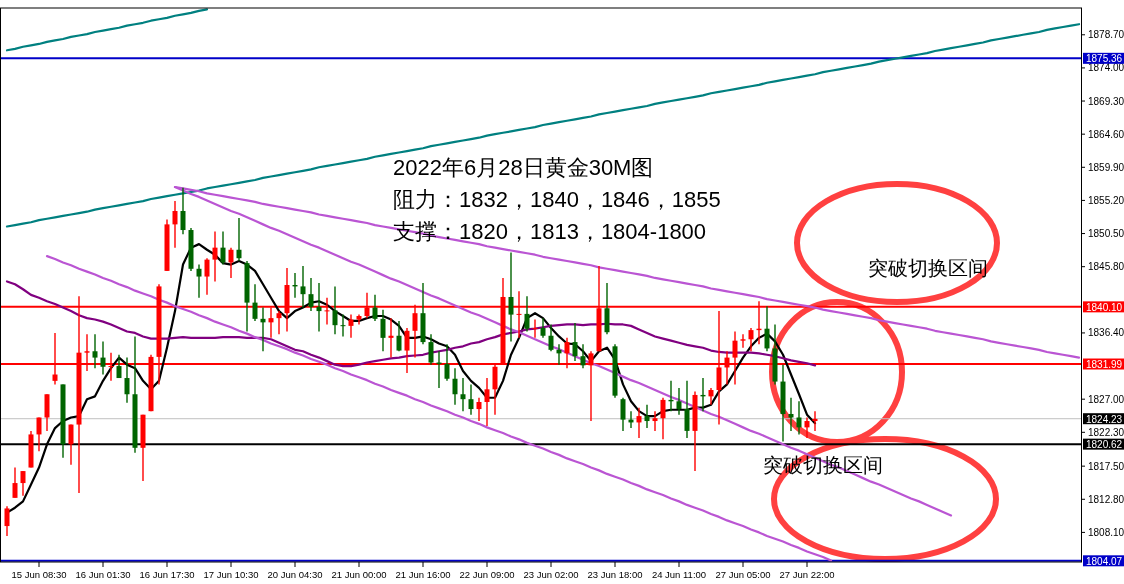 Image resolution: width=1124 pixels, height=584 pixels. What do you see at coordinates (359, 574) in the screenshot?
I see `x-tick-label: 21 Jun 00:00` at bounding box center [359, 574].